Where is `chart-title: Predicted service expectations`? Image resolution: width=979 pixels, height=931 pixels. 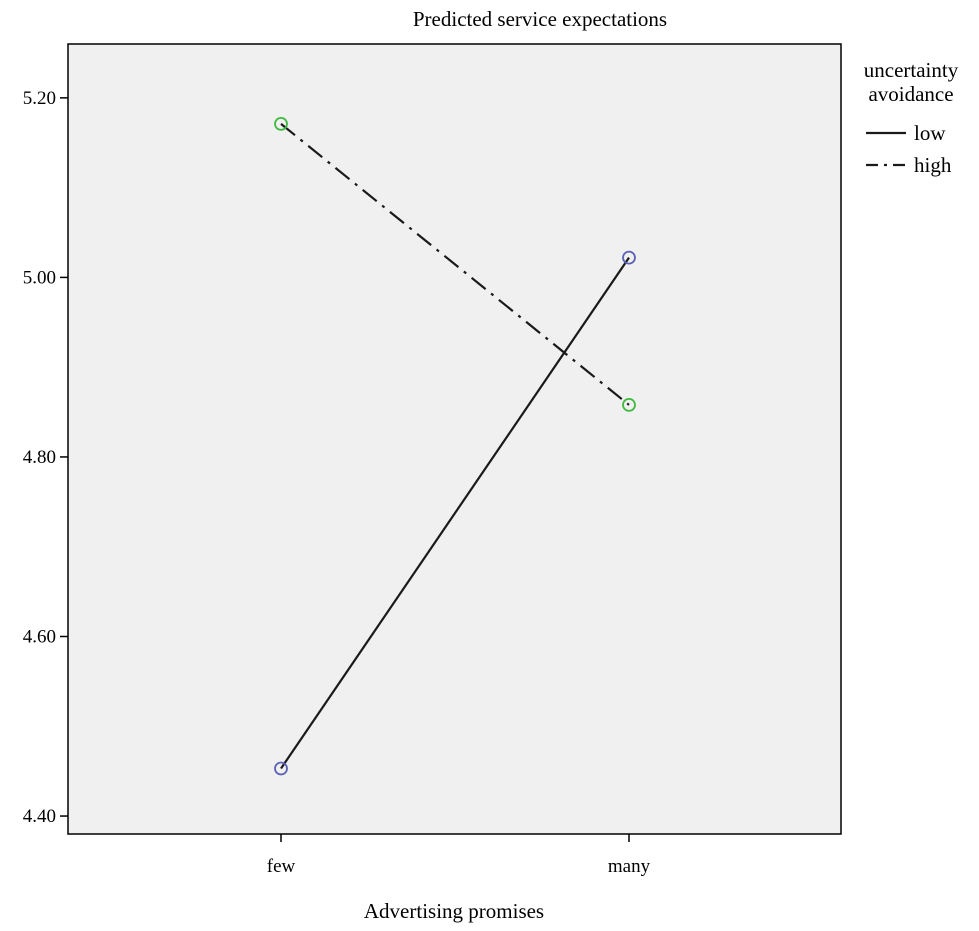 chart-title: Predicted service expectations is located at coordinates (540, 19).